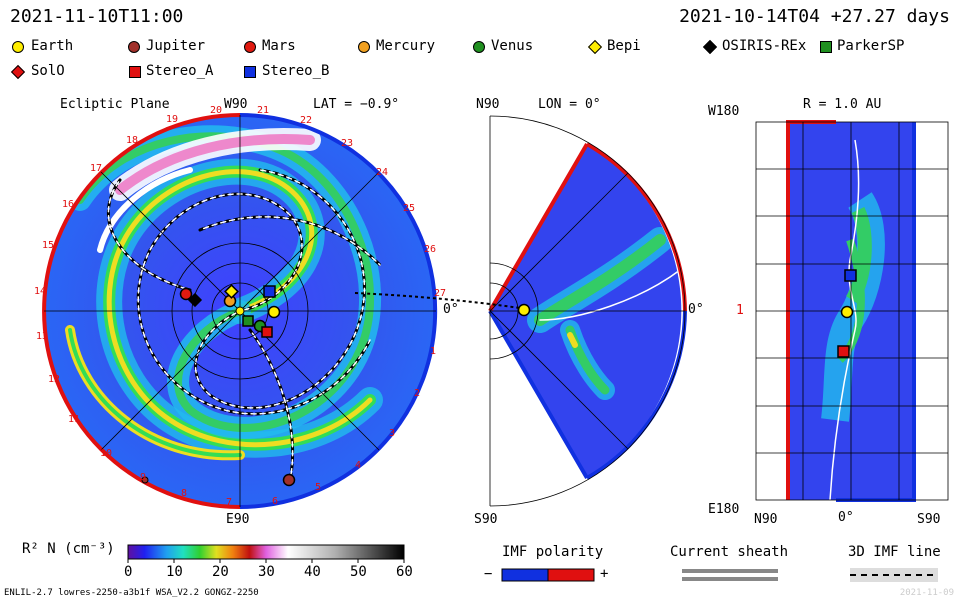  Describe the element at coordinates (486, 519) in the screenshot. I see `meridional-bottom-label: S90` at that location.